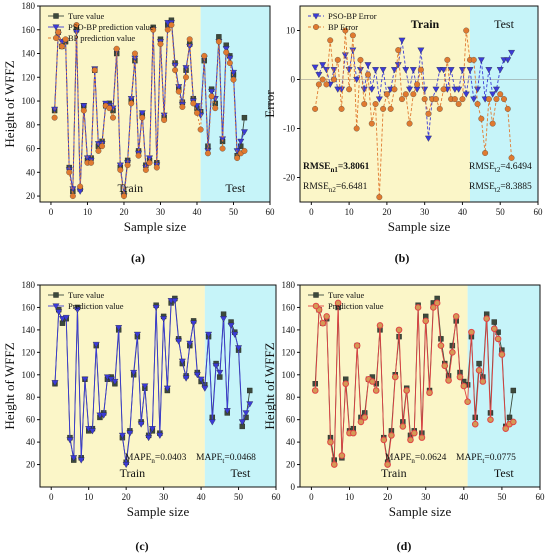  Describe the element at coordinates (89, 497) in the screenshot. I see `x-tick-label: 10` at that location.